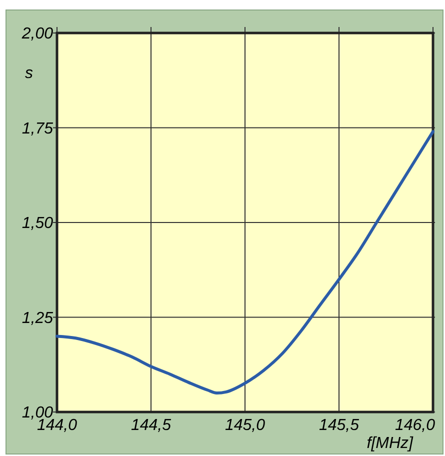  Describe the element at coordinates (29, 73) in the screenshot. I see `y-axis-title: s` at that location.